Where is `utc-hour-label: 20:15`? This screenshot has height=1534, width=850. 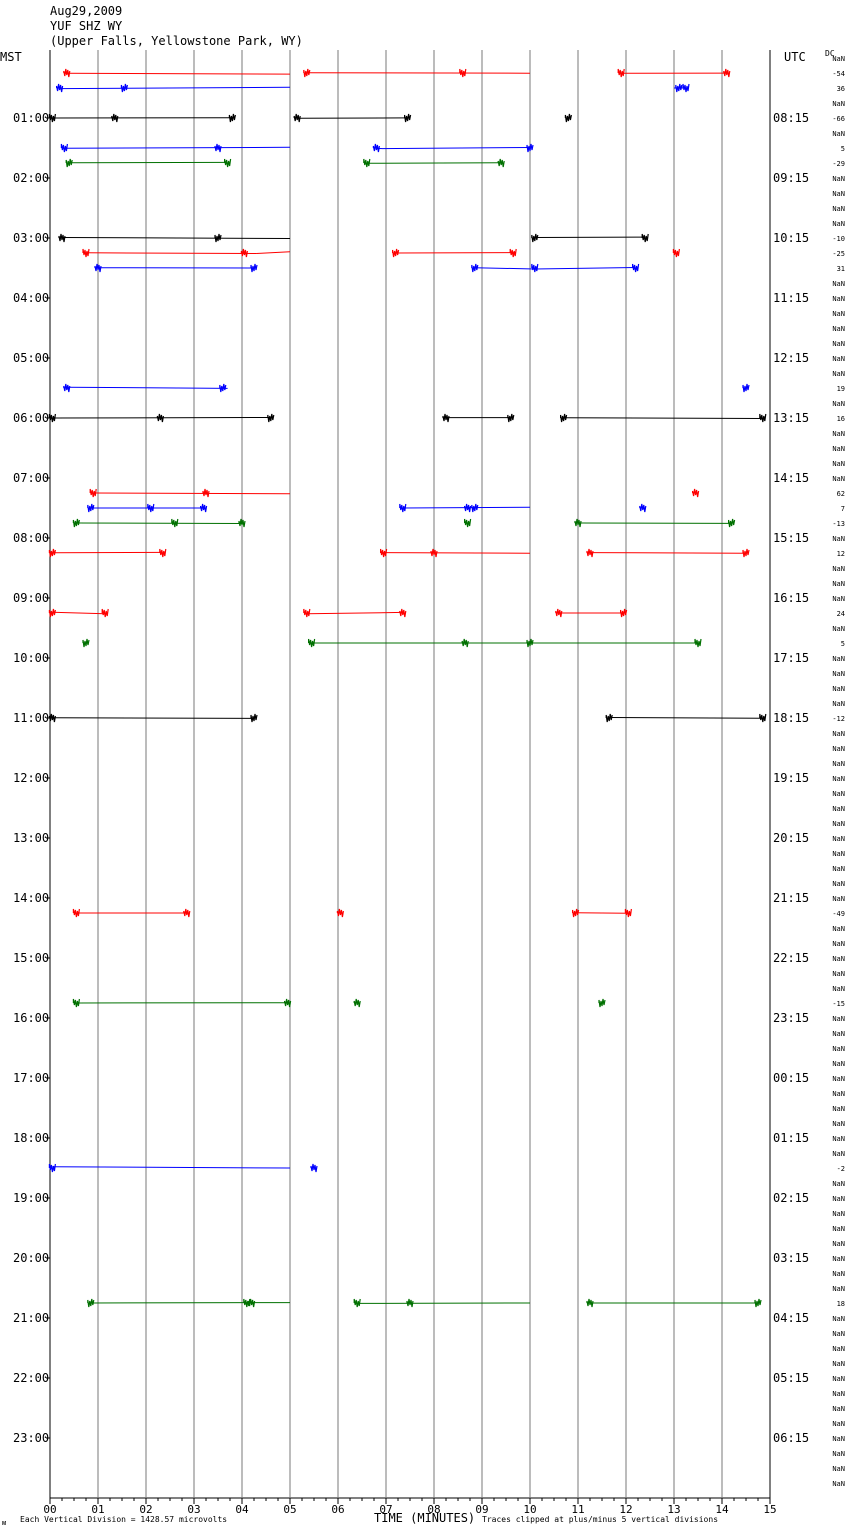
utc-hour-label: 20:15 is located at coordinates (791, 838).